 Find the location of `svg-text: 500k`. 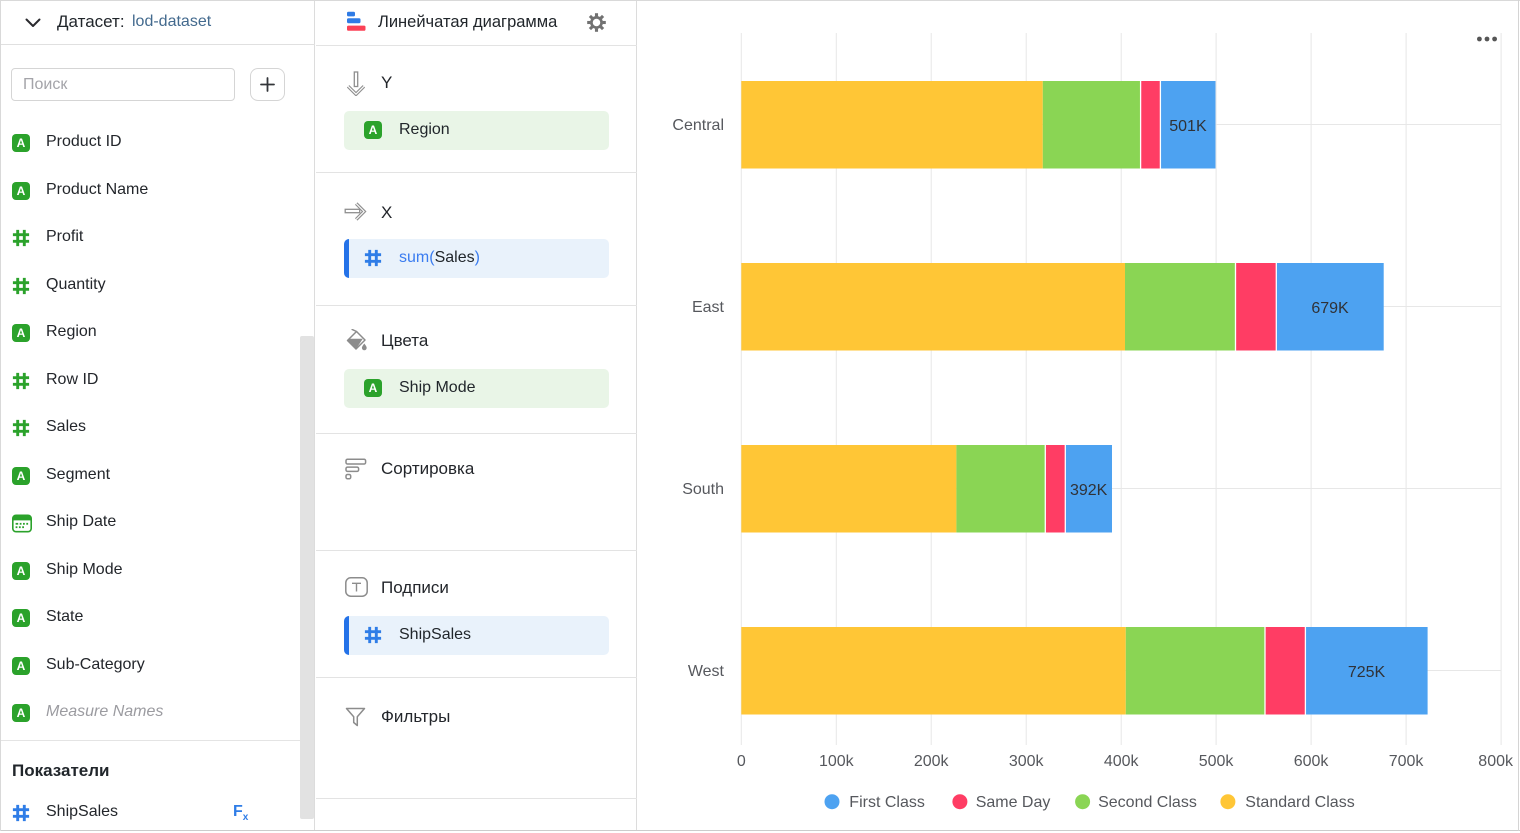

svg-text: 500k is located at coordinates (1217, 761).